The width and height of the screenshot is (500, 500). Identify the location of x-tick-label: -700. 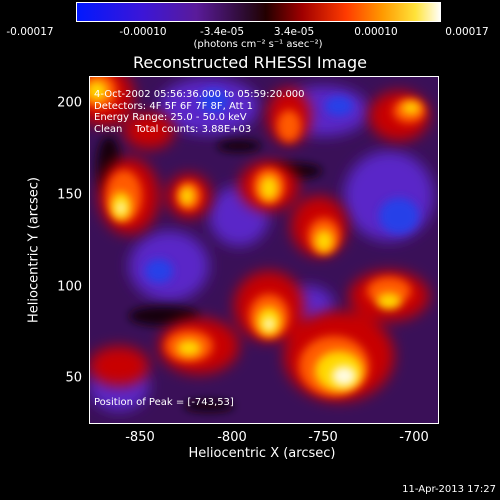
(414, 437).